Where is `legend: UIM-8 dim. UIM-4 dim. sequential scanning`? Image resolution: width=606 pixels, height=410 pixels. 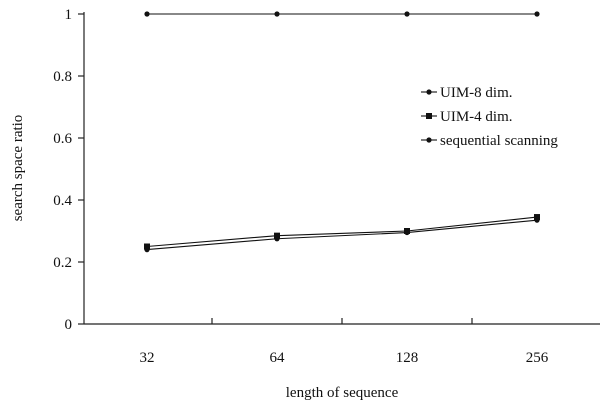 legend: UIM-8 dim. UIM-4 dim. sequential scanning is located at coordinates (489, 117).